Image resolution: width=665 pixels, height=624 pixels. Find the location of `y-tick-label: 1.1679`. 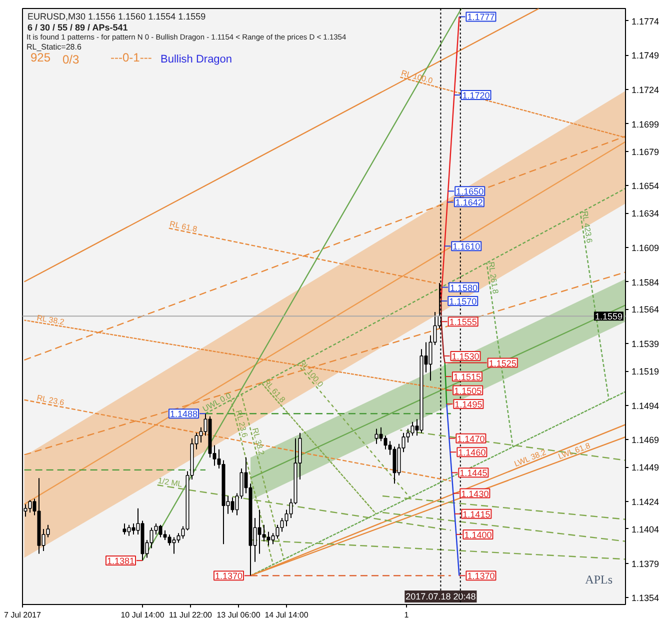

y-tick-label: 1.1679 is located at coordinates (646, 151).